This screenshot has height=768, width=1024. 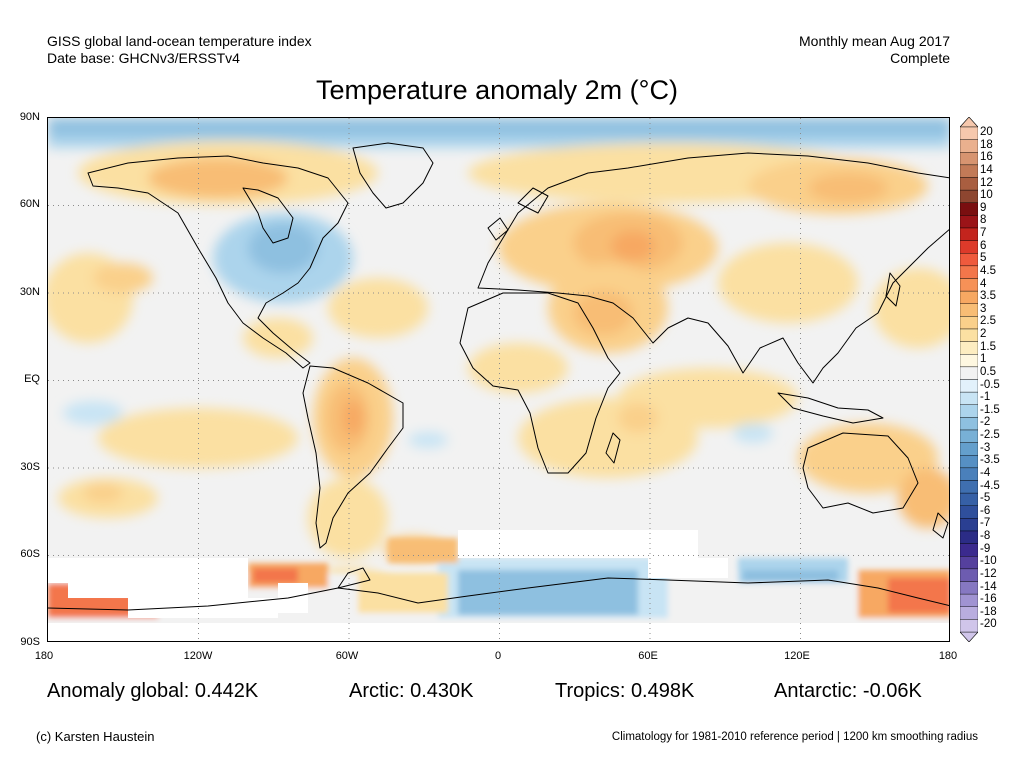 I want to click on colorbar-label: 9, so click(x=983, y=207).